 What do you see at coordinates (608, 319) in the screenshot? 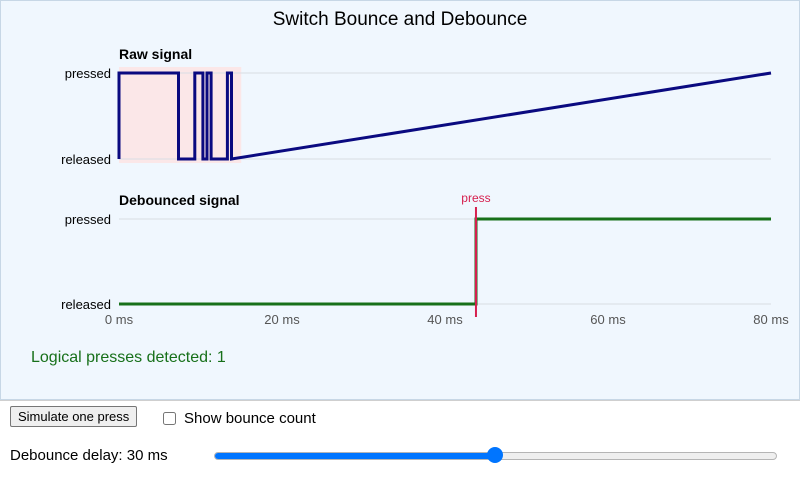
I see `x-tick-label: 60 ms` at bounding box center [608, 319].